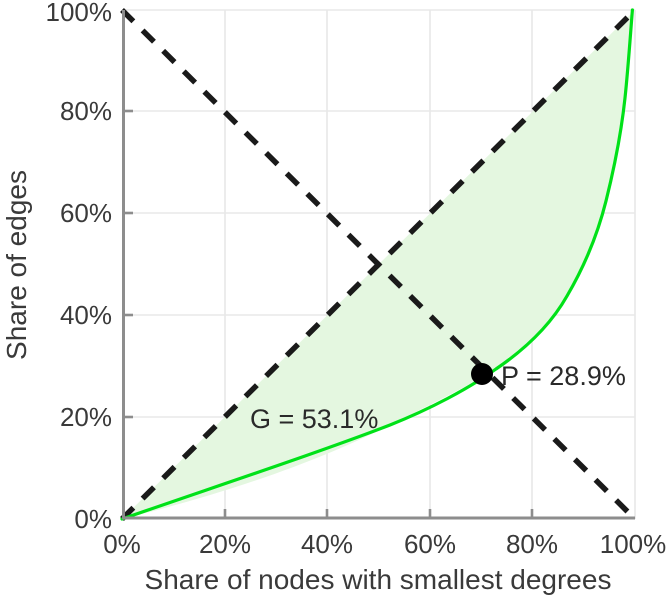 The image size is (668, 600). What do you see at coordinates (225, 544) in the screenshot?
I see `x-tick-label-20: 20%` at bounding box center [225, 544].